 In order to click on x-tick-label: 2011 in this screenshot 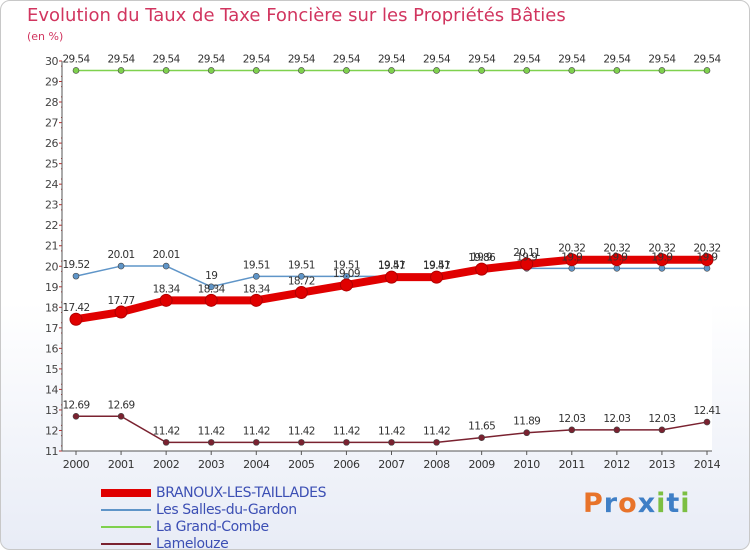, I will do `click(572, 464)`.